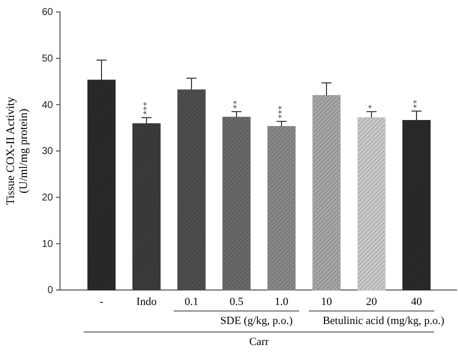 This screenshot has height=353, width=458. I want to click on text: Carr, so click(259, 342).